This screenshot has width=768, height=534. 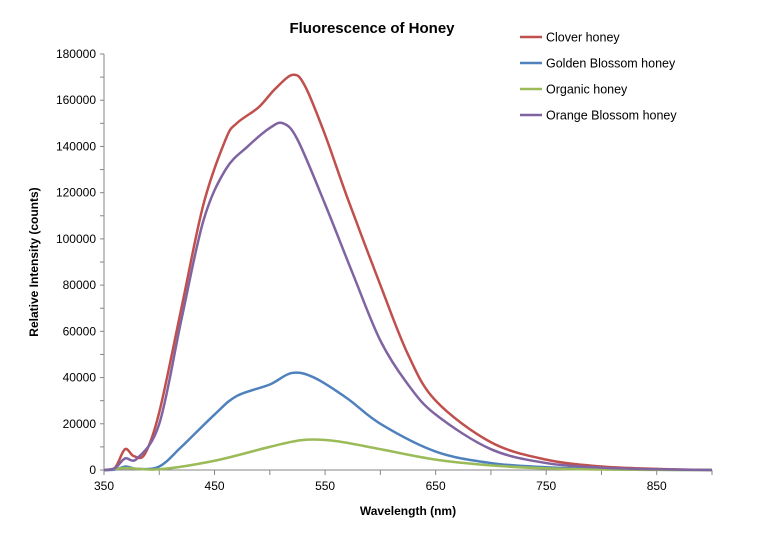 I want to click on series-line-organic-honey, so click(x=408, y=455).